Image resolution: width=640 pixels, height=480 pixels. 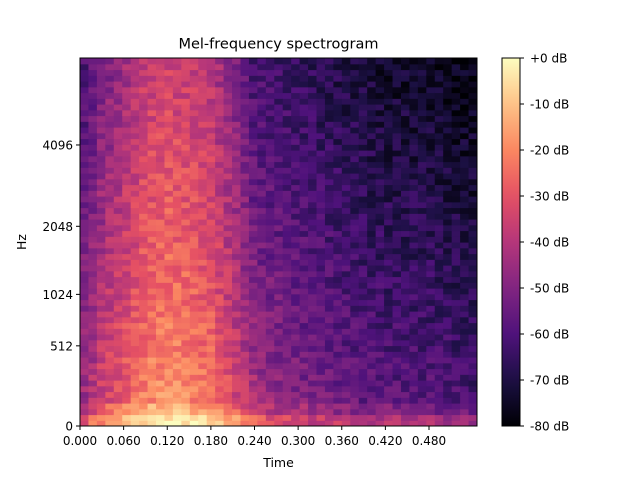 I want to click on colorbar-tick-label: -10 dB, so click(x=549, y=105).